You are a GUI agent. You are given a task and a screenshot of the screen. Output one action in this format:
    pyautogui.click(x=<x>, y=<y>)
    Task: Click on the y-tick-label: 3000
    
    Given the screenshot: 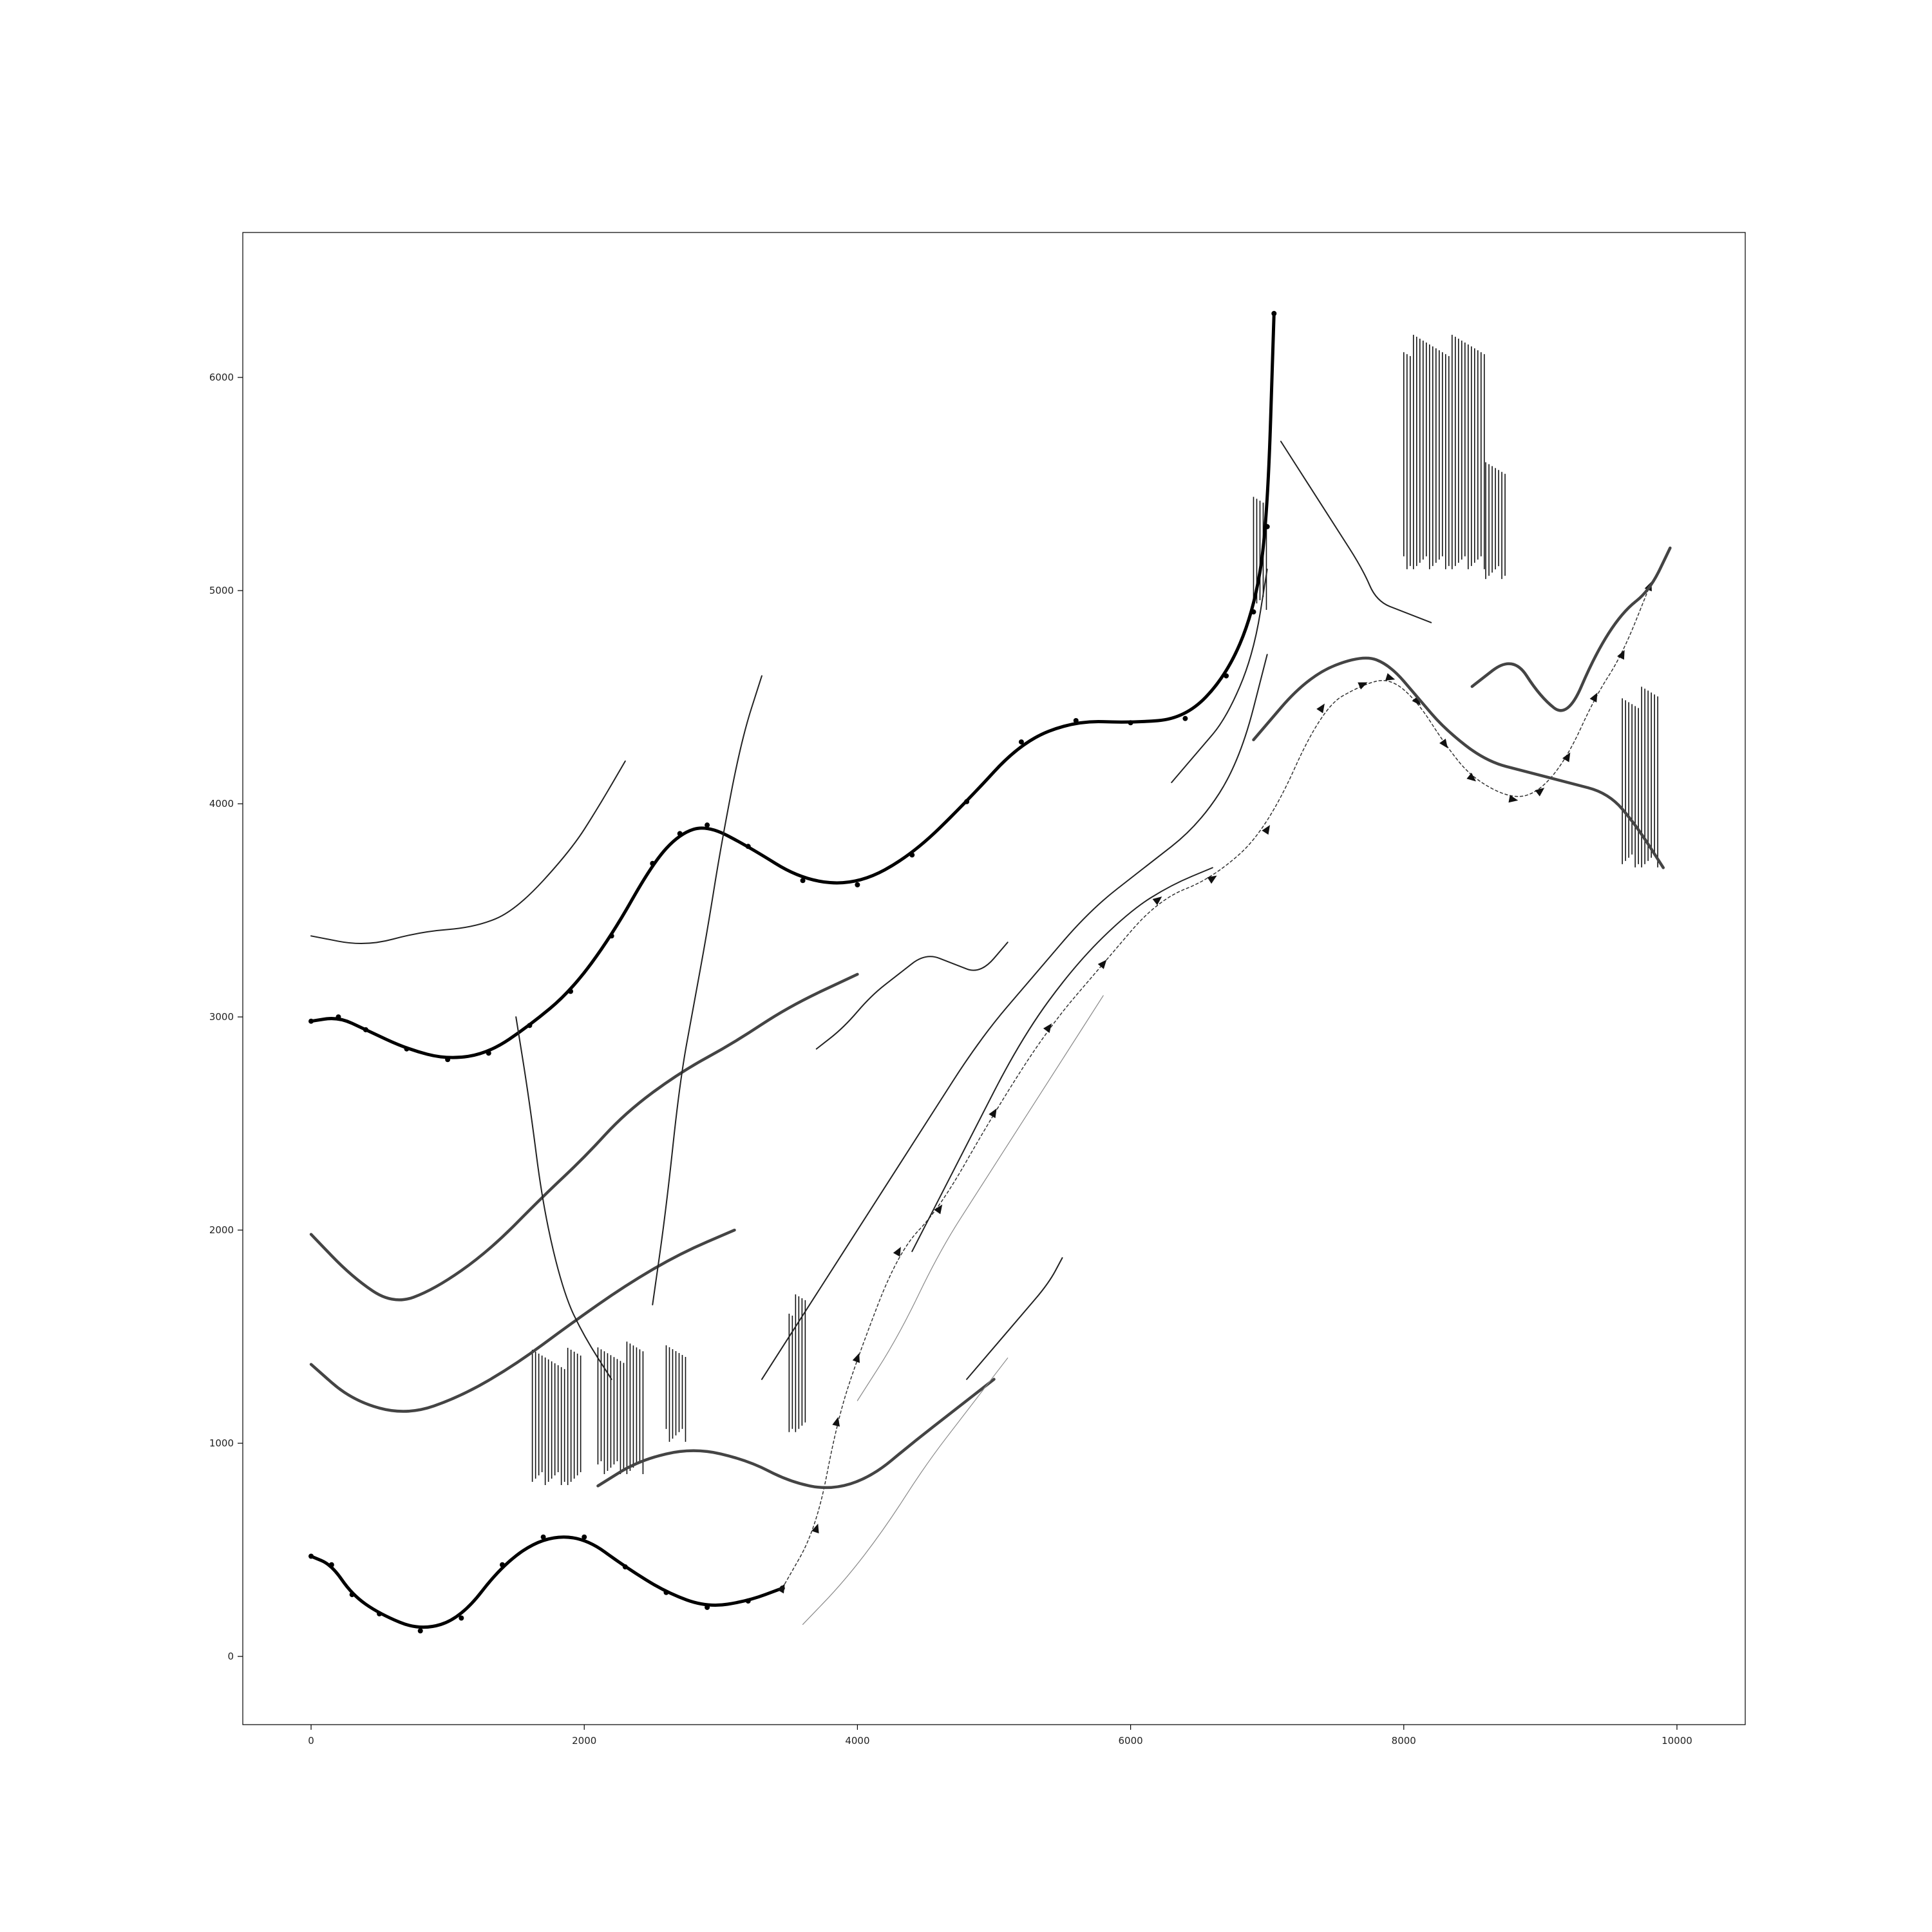 What is the action you would take?
    pyautogui.click(x=222, y=1017)
    